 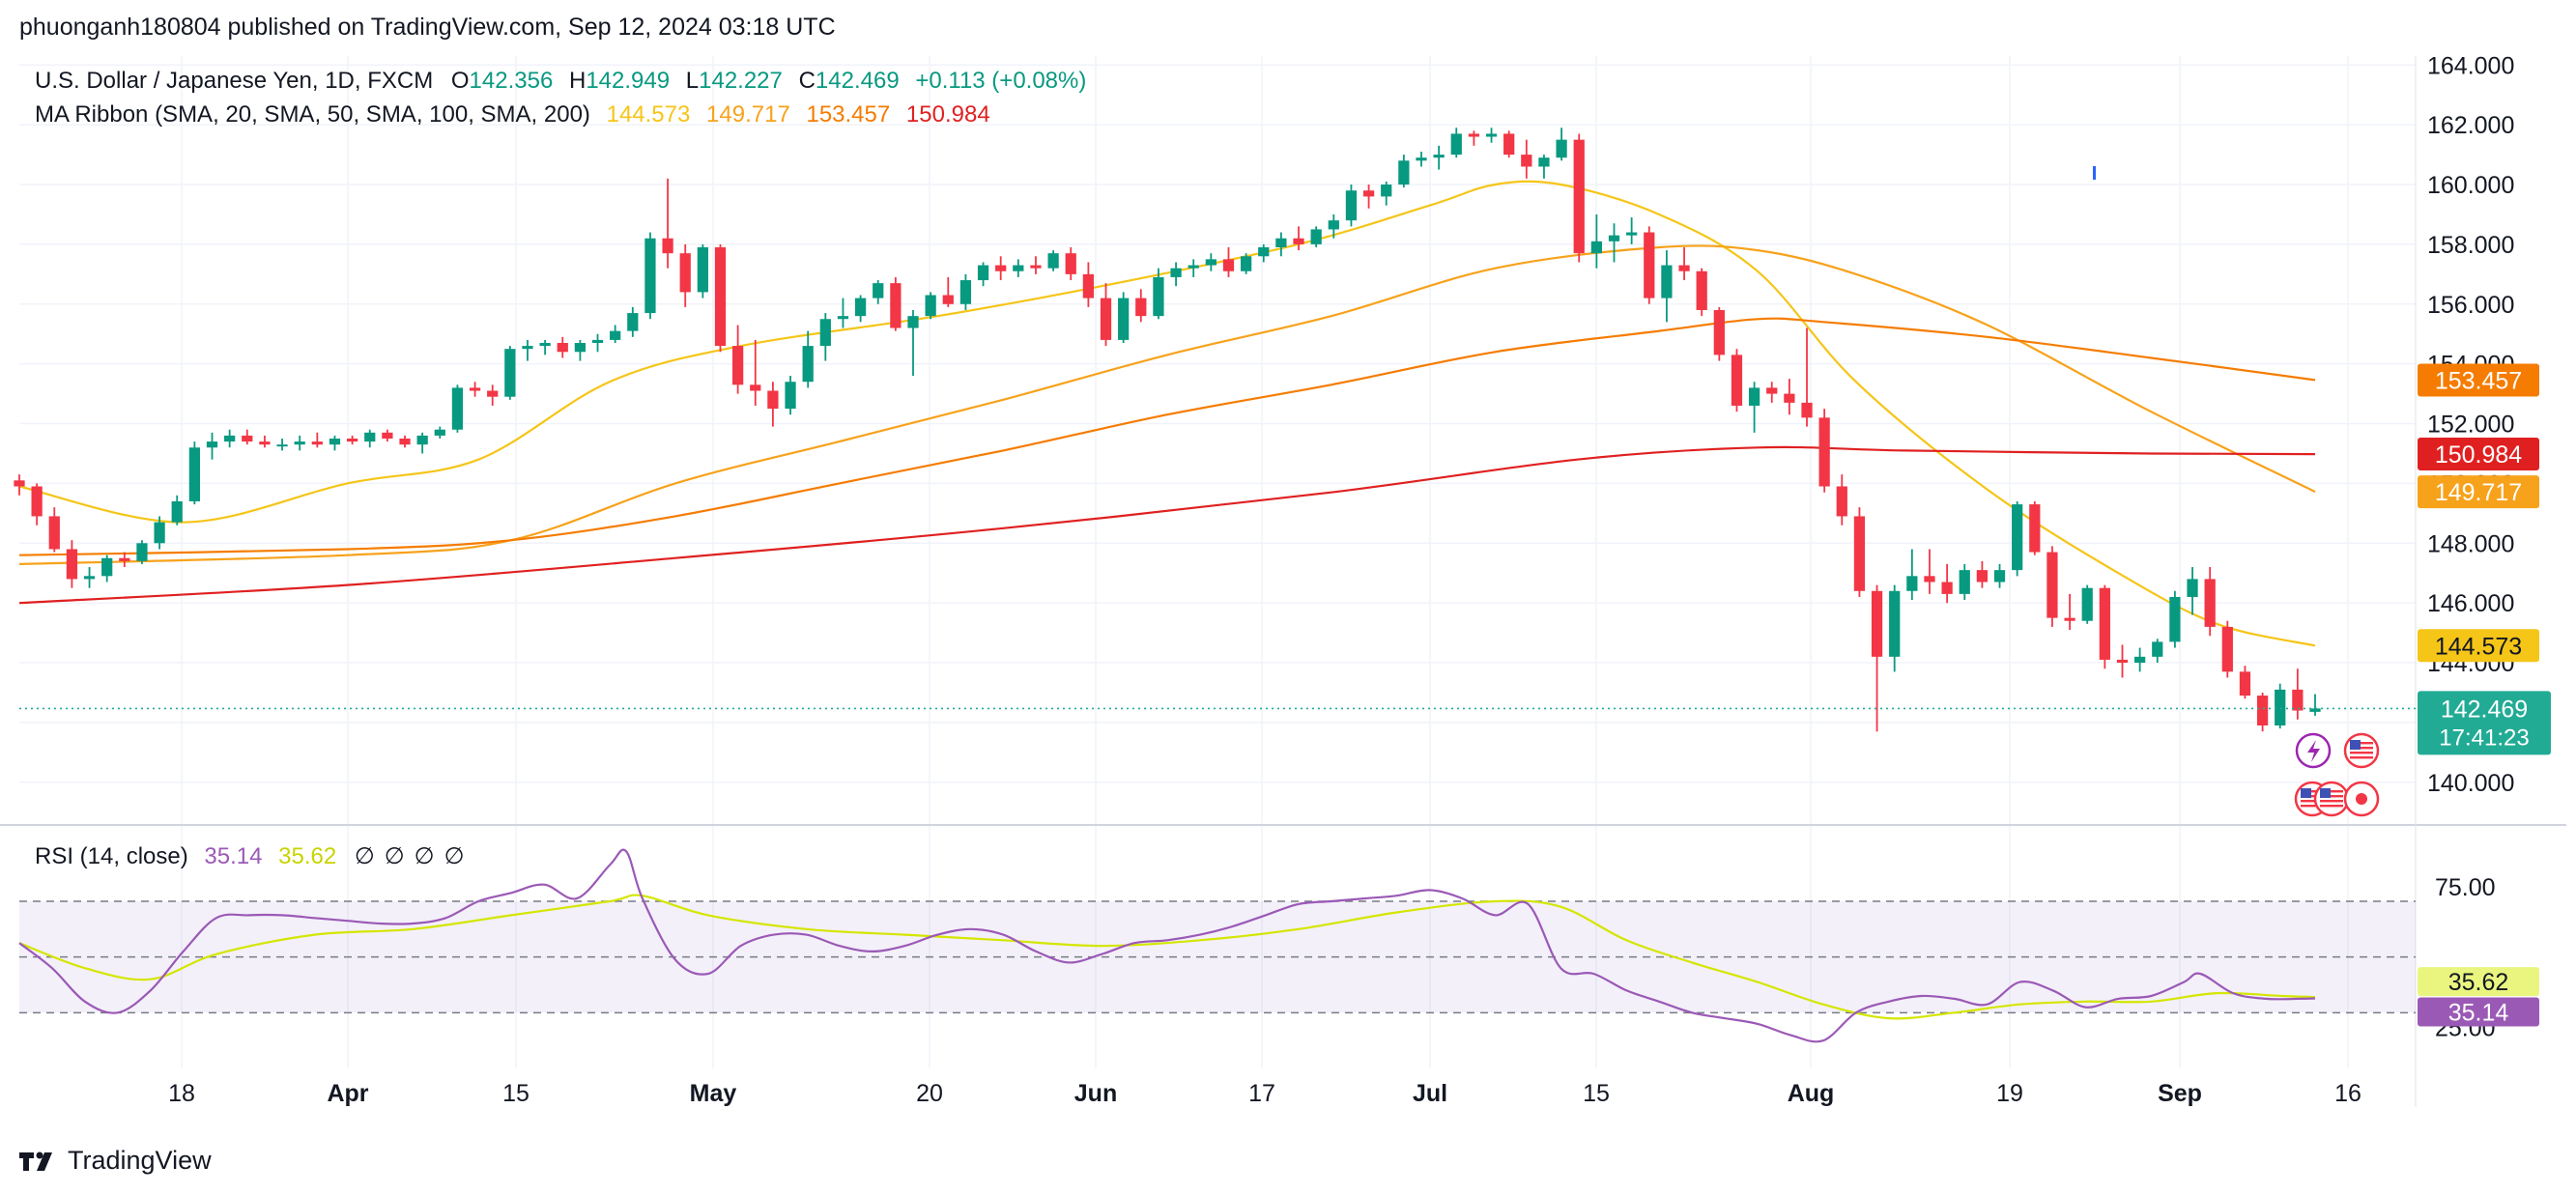 What do you see at coordinates (2484, 738) in the screenshot?
I see `countdown-text: 17:41:23` at bounding box center [2484, 738].